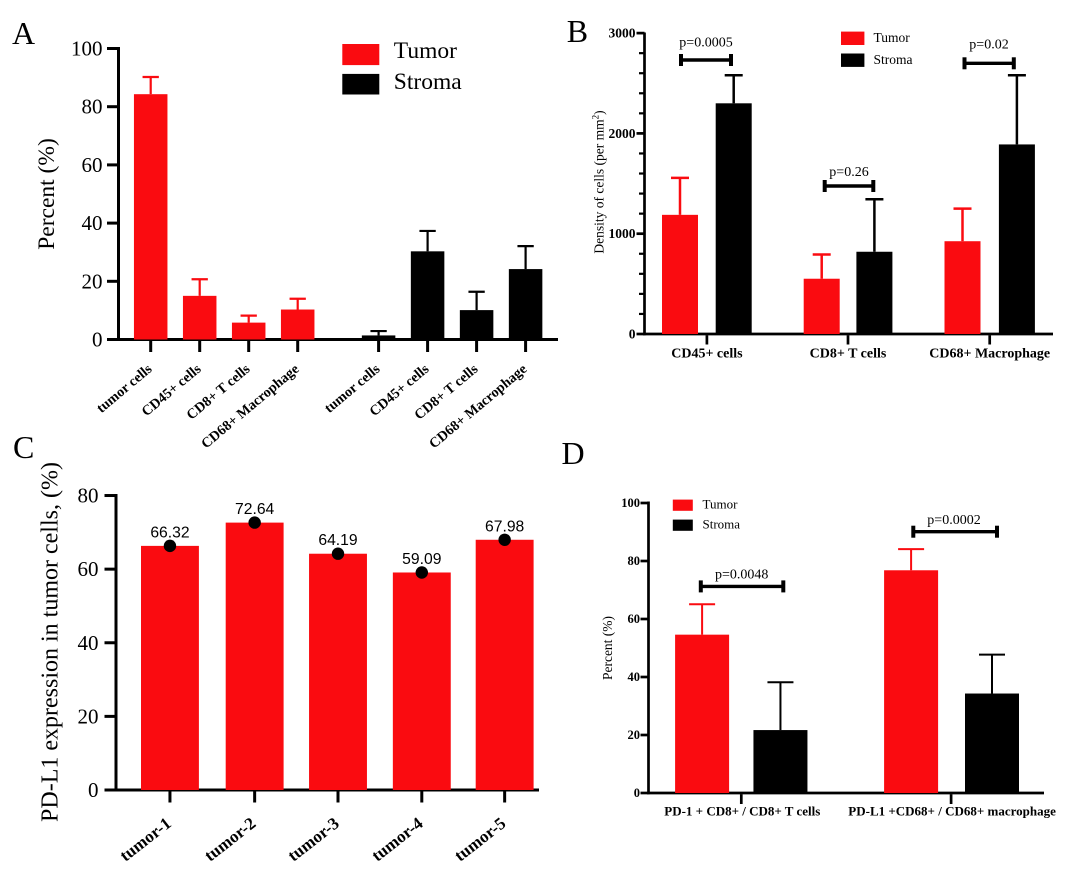 Image resolution: width=1080 pixels, height=883 pixels. I want to click on svg-text:PD-L1 +CD68+ / CD68+ macropha: PD-L1 +CD68+ / CD68+ macrophage, so click(952, 811).